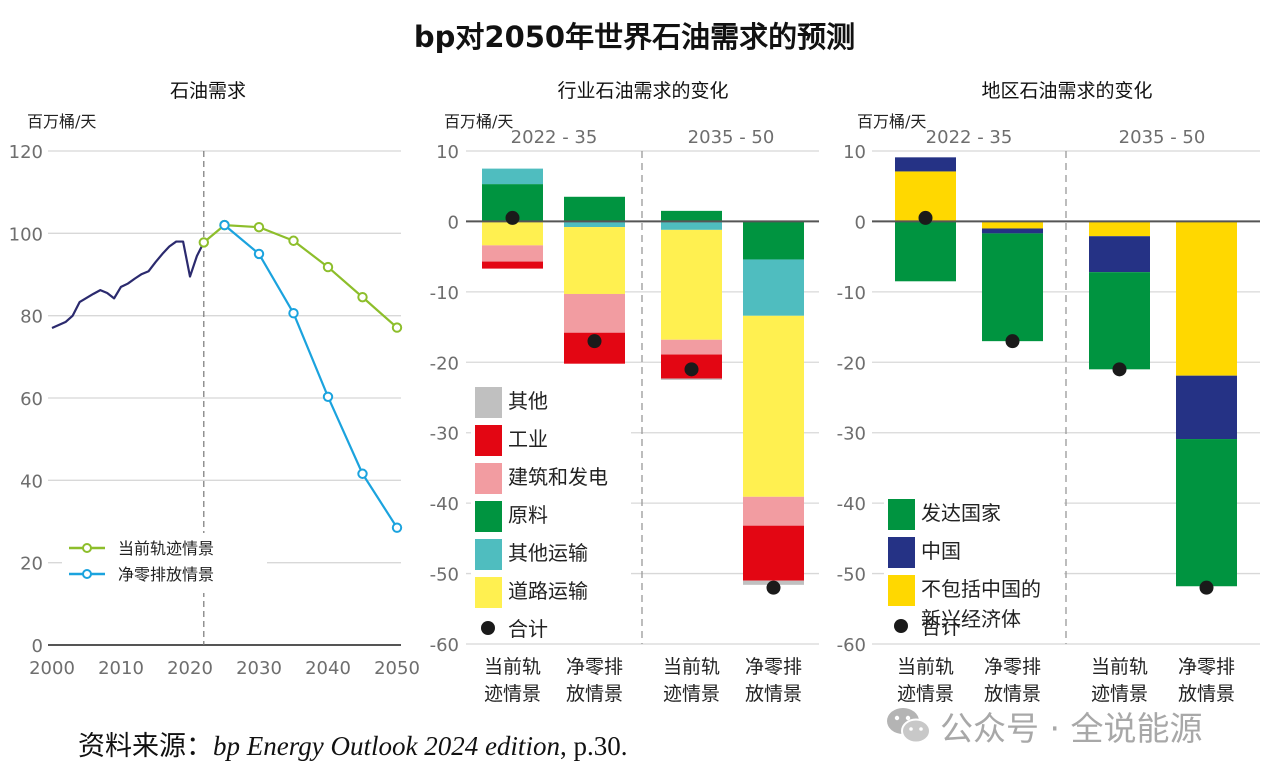 Image resolution: width=1269 pixels, height=778 pixels. I want to click on x-tick-label: 2000, so click(52, 668).